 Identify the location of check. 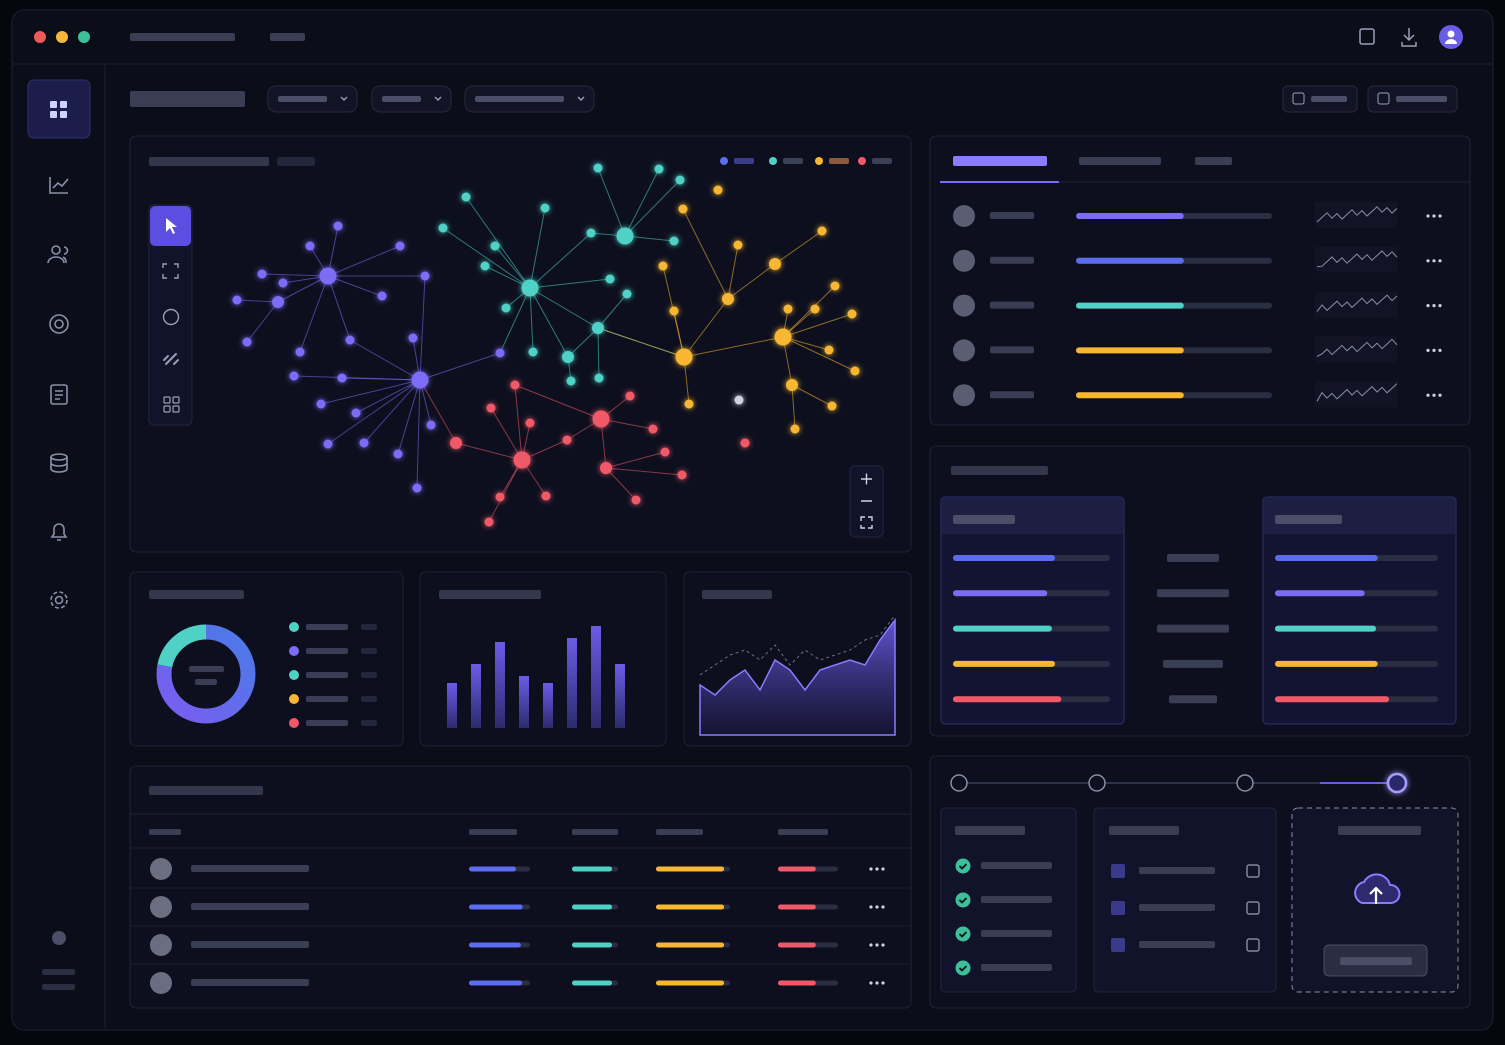
(963, 866).